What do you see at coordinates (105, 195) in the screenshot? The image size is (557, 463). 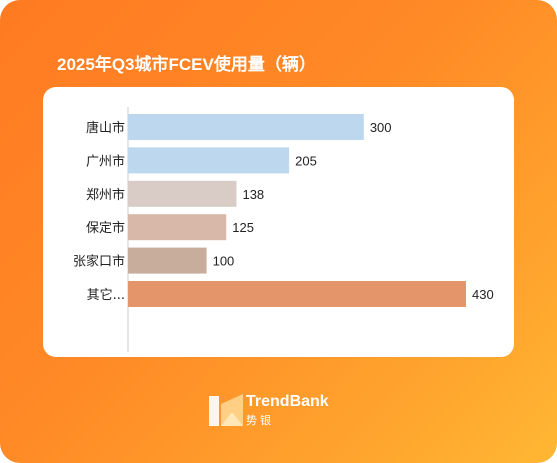 I see `category-label: 郑州市` at bounding box center [105, 195].